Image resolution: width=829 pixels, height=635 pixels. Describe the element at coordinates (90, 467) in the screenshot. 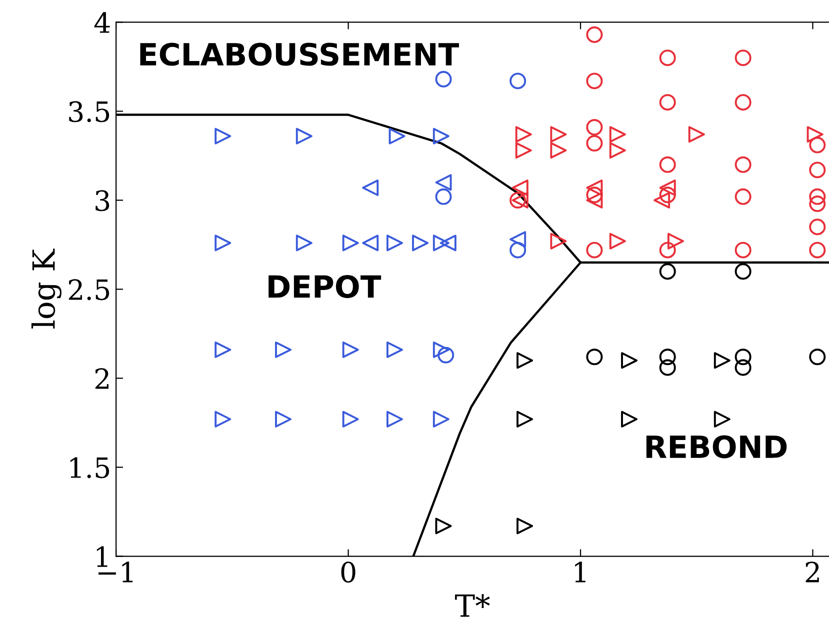

I see `y-tick-label: 1.5` at that location.